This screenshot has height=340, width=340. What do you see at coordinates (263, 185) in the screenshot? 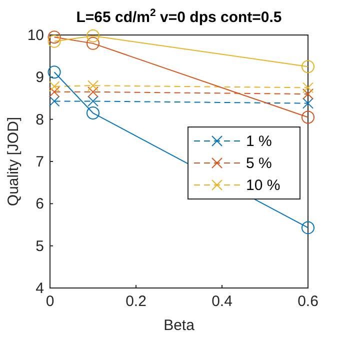
I see `legend-label: 10 %` at bounding box center [263, 185].